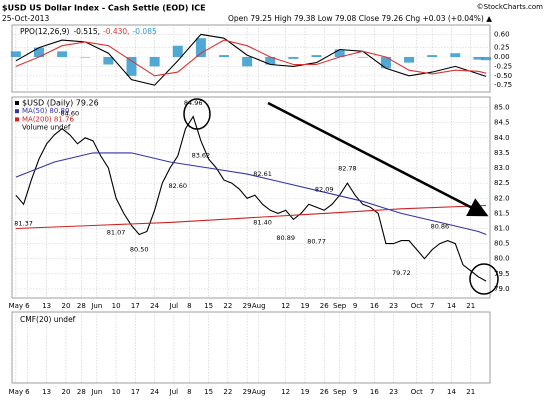  What do you see at coordinates (46, 392) in the screenshot?
I see `x-tick-label: 13` at bounding box center [46, 392].